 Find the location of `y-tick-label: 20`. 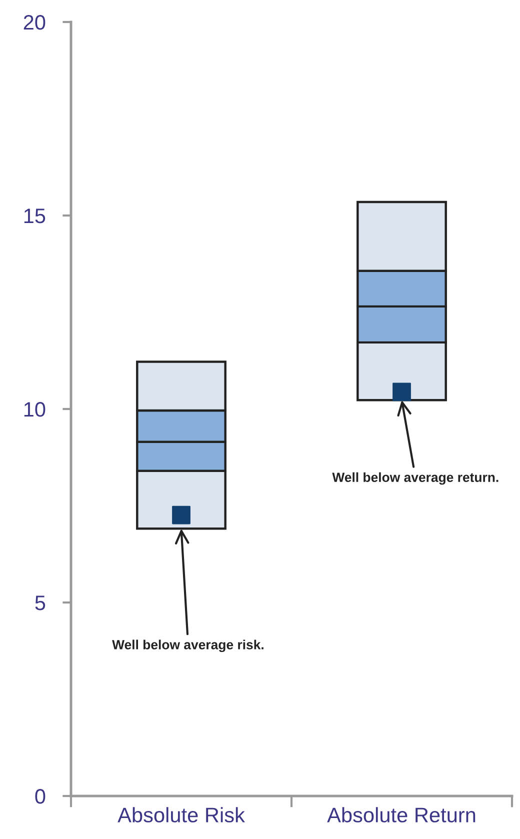

y-tick-label: 20 is located at coordinates (35, 22).